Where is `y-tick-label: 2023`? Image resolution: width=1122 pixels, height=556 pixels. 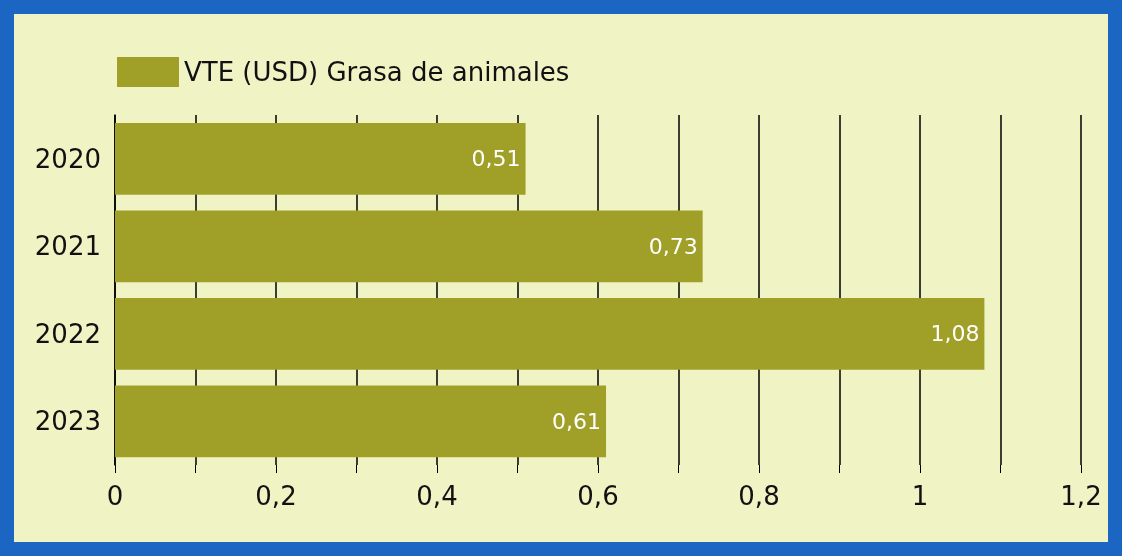
y-tick-label: 2023 is located at coordinates (67, 421).